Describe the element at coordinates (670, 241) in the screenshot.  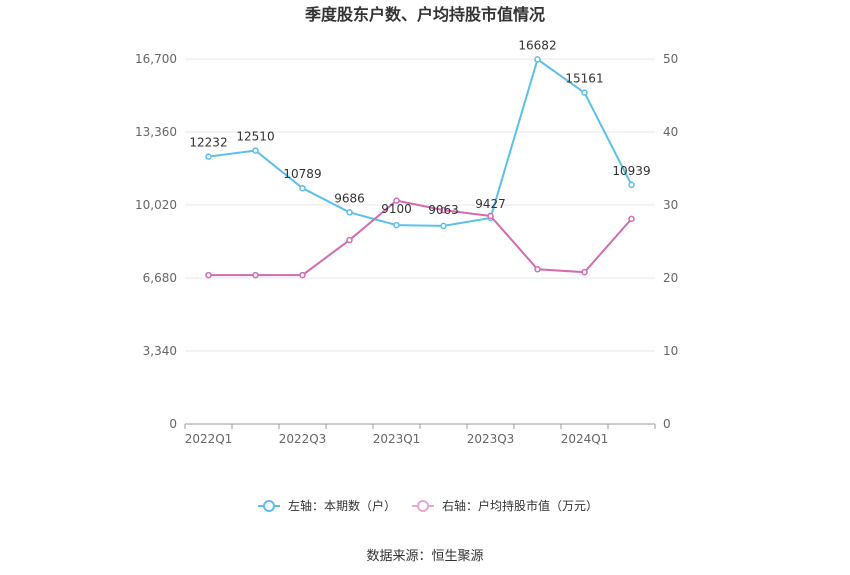
I see `right-axis: 0 10 20 30 40 50` at that location.